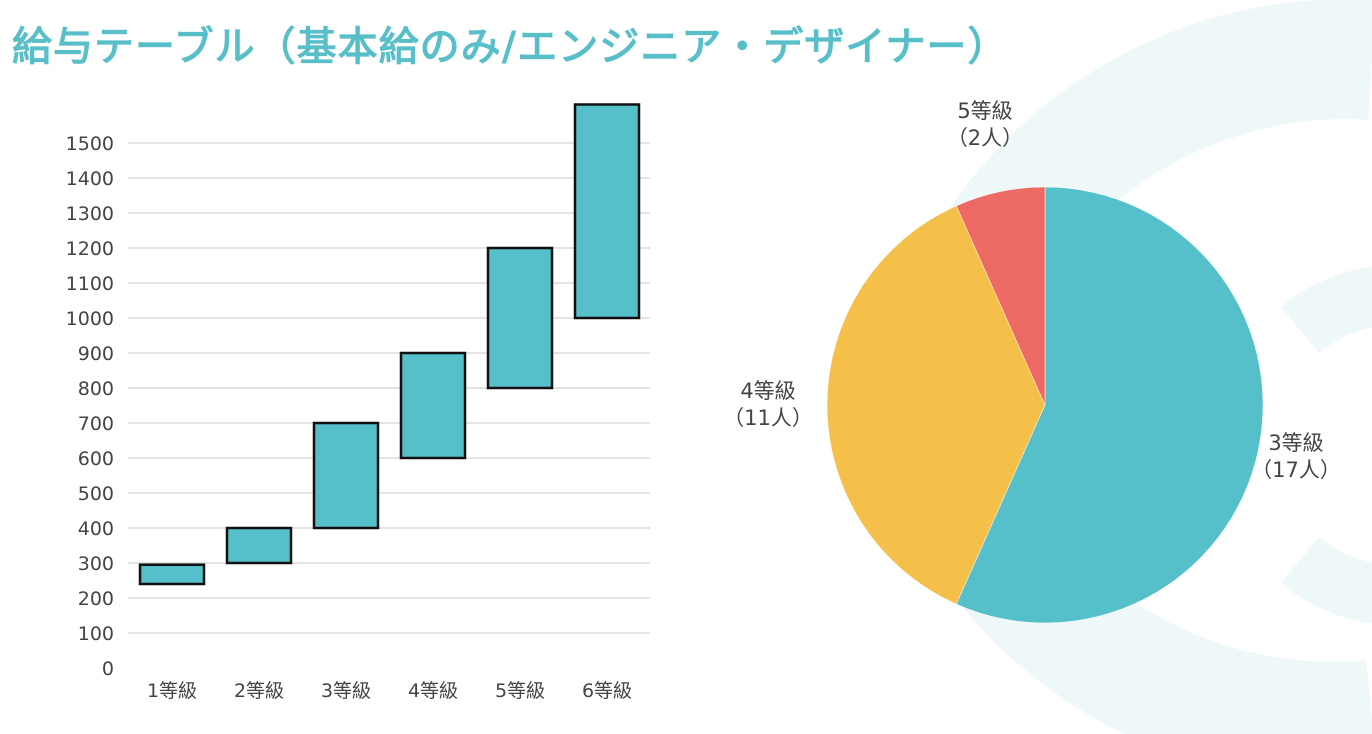  What do you see at coordinates (1295, 443) in the screenshot?
I see `pie-slice-label: 3等級` at bounding box center [1295, 443].